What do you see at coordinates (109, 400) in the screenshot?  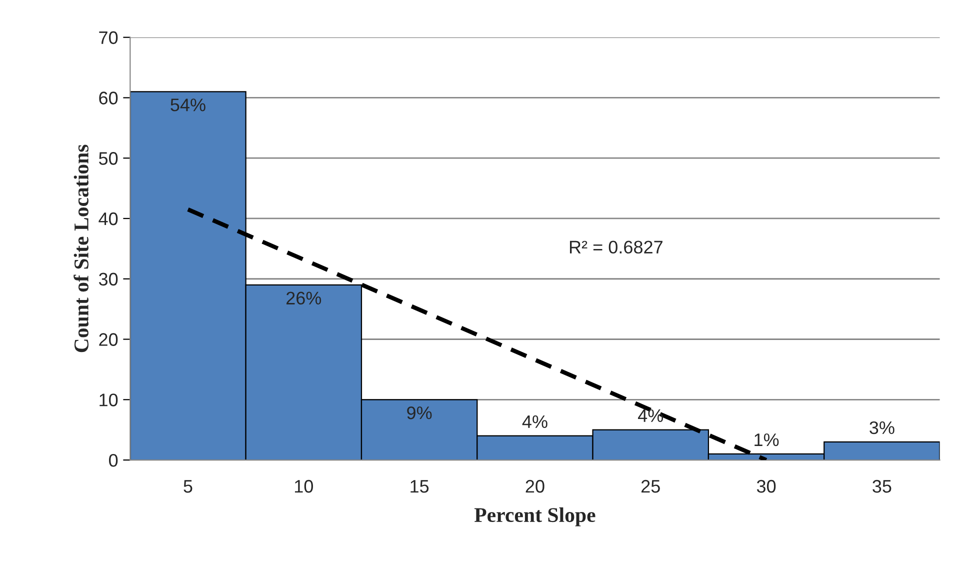 I see `y-tick-label: 10` at bounding box center [109, 400].